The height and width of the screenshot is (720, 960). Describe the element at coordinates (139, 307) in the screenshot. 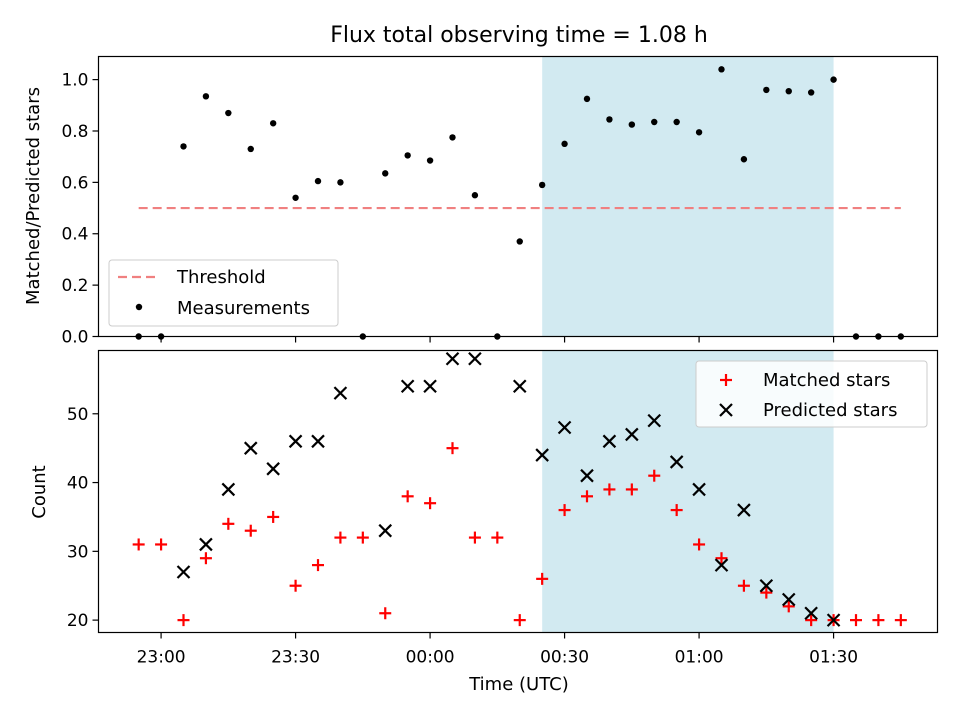

I see `legend-measurements-swatch` at that location.